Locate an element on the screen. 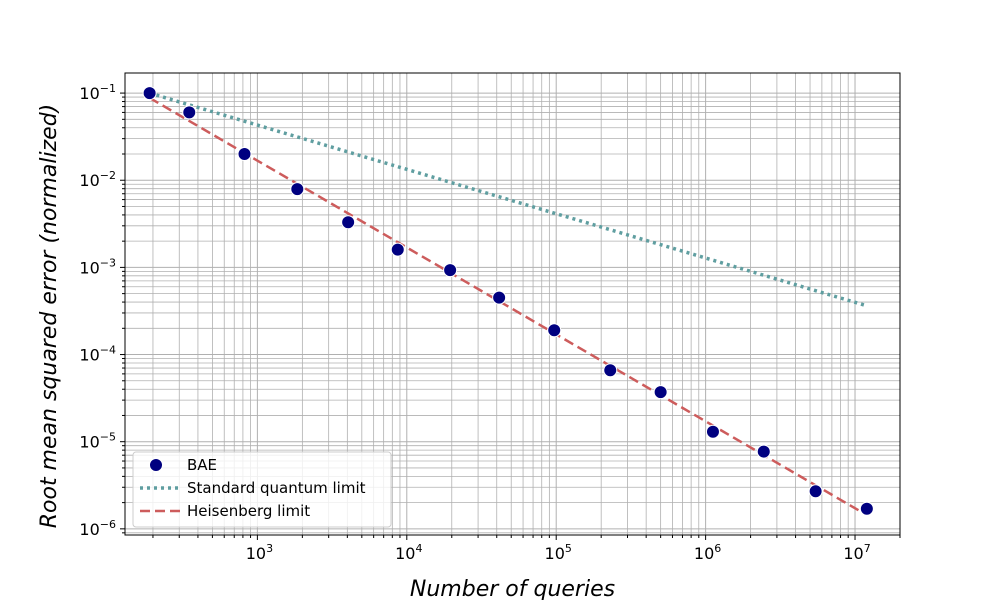  legend-label: Standard quantum limit is located at coordinates (276, 488).